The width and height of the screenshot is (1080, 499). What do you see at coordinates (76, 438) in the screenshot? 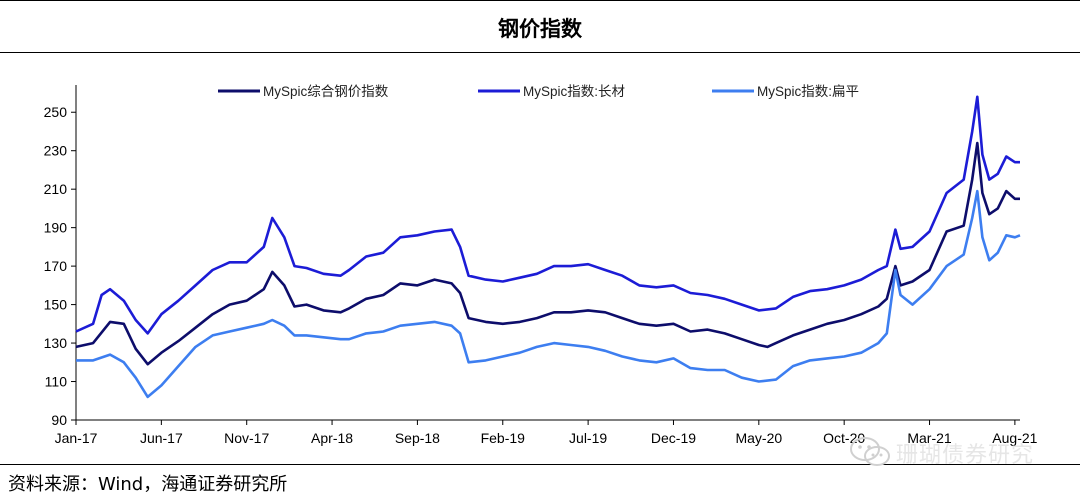
I see `x-tick-label: Jan-17` at bounding box center [76, 438].